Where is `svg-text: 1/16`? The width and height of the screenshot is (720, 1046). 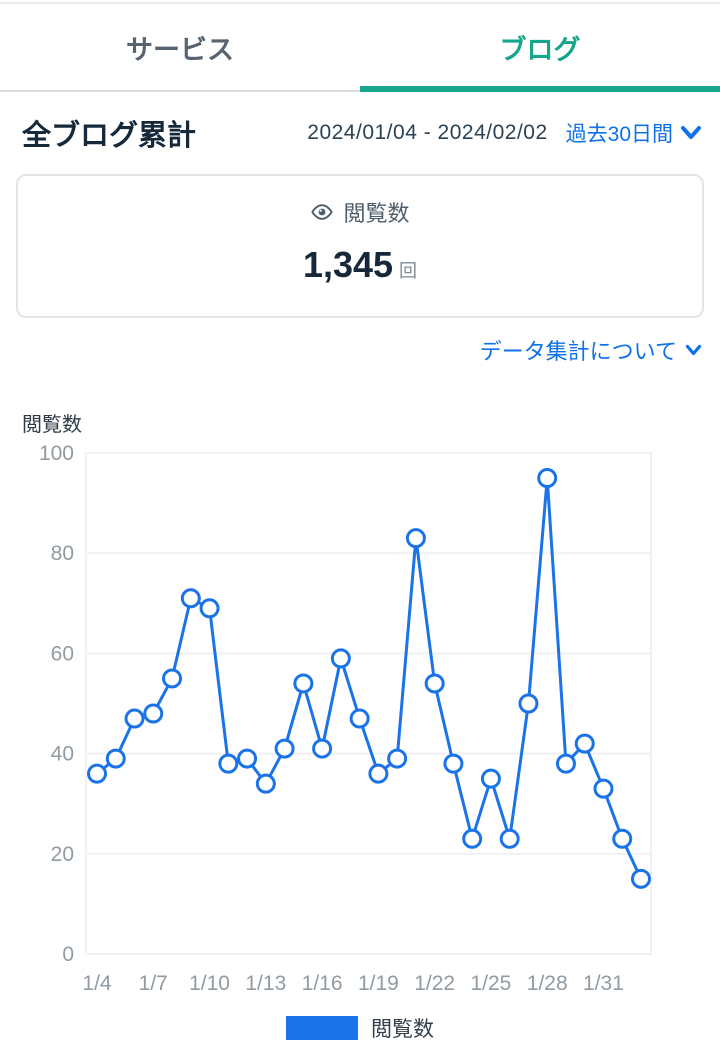 svg-text: 1/16 is located at coordinates (322, 983).